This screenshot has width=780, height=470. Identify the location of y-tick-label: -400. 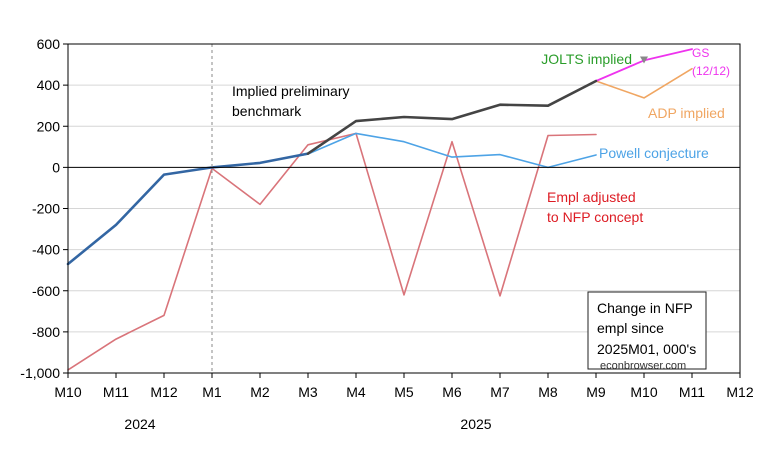
(46, 250).